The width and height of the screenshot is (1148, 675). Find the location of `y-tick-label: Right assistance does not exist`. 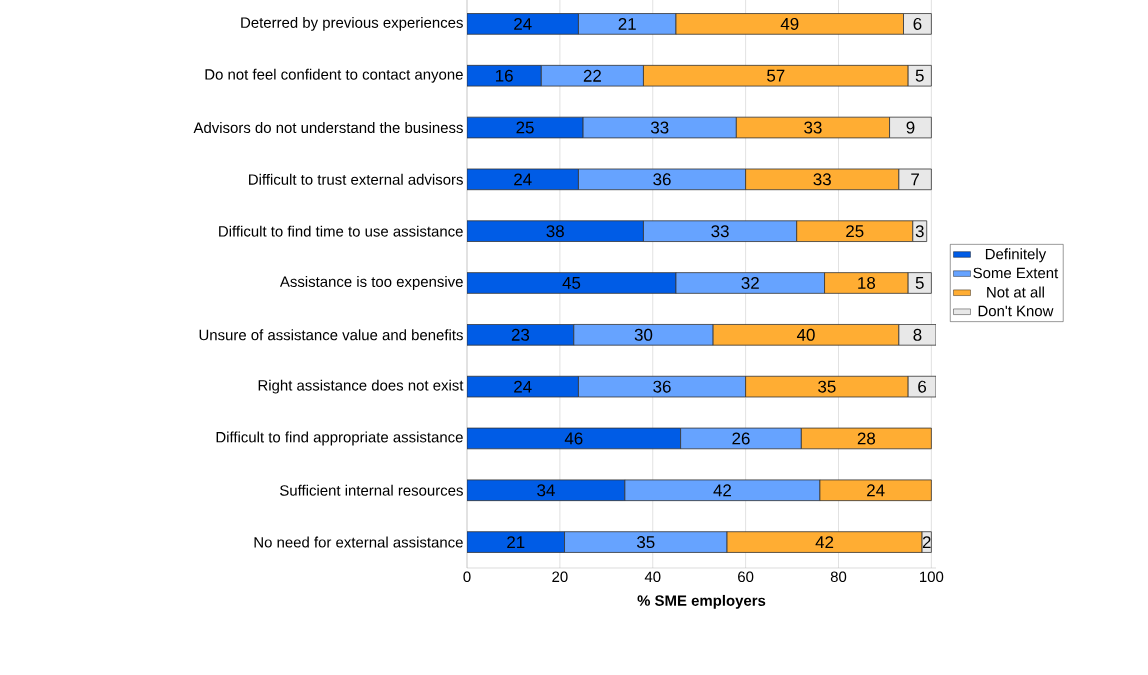

y-tick-label: Right assistance does not exist is located at coordinates (361, 386).